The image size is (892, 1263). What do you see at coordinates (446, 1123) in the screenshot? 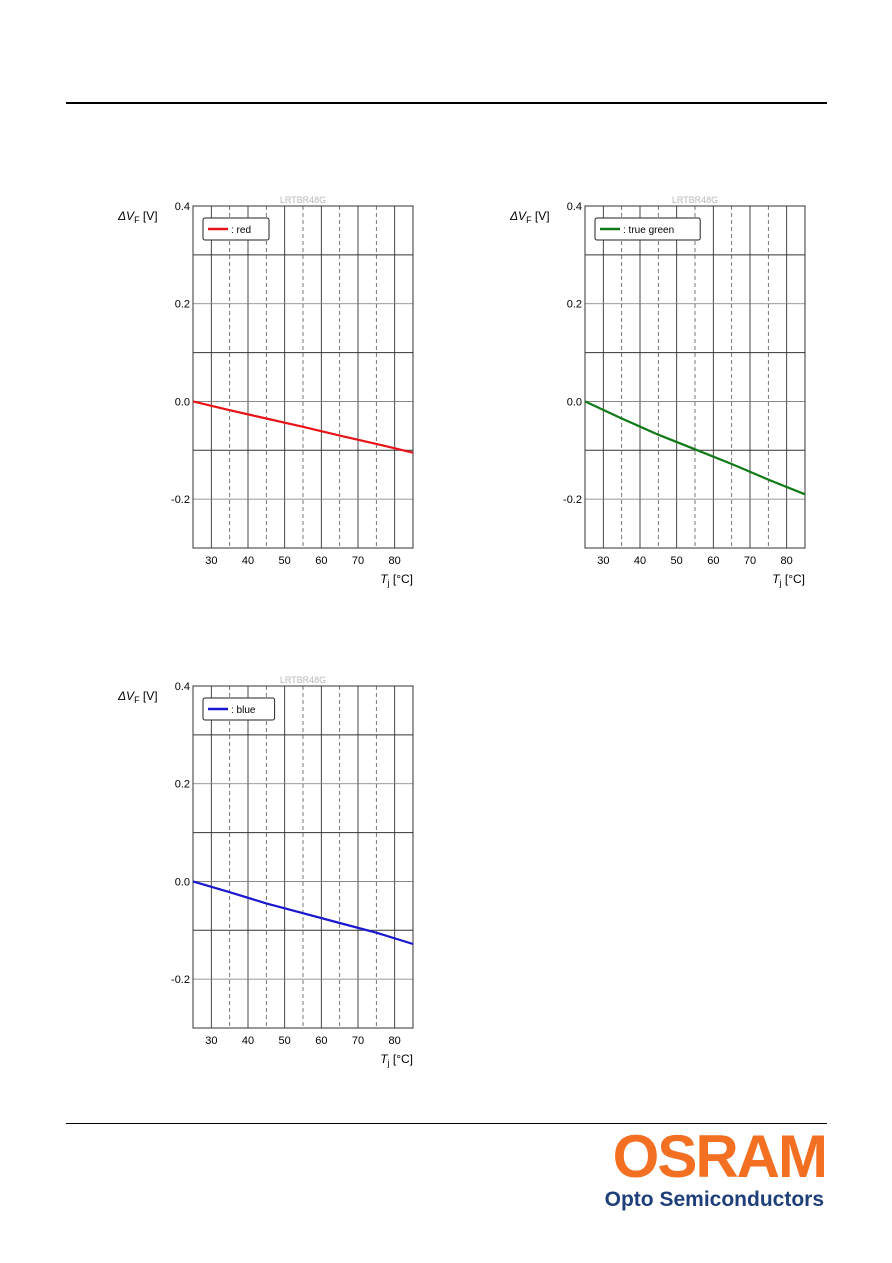
I see `footer-rule` at bounding box center [446, 1123].